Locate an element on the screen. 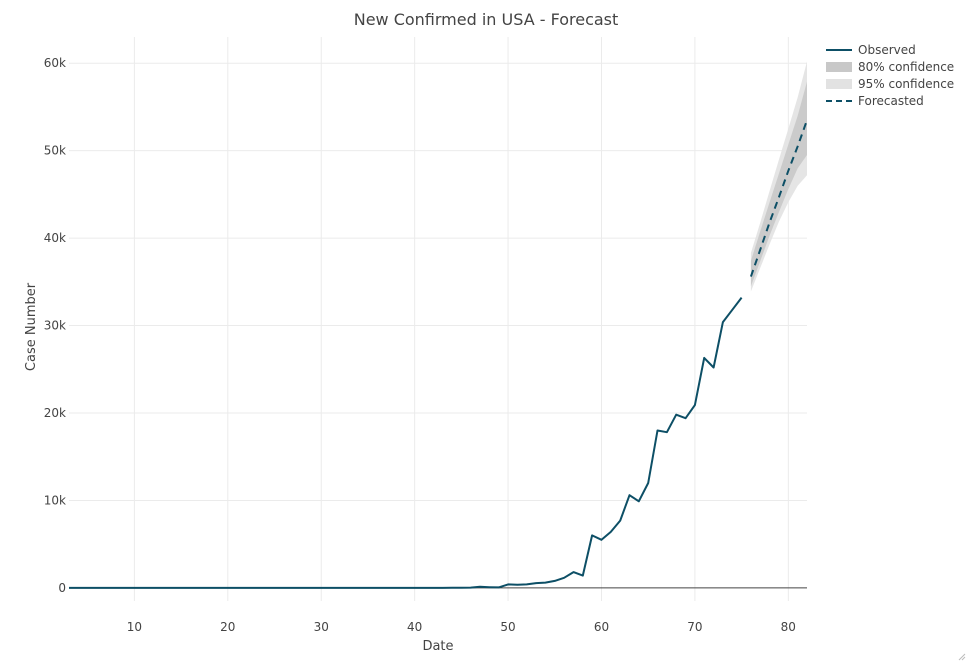 The image size is (970, 665). y-axis-label: Case Number is located at coordinates (31, 326).